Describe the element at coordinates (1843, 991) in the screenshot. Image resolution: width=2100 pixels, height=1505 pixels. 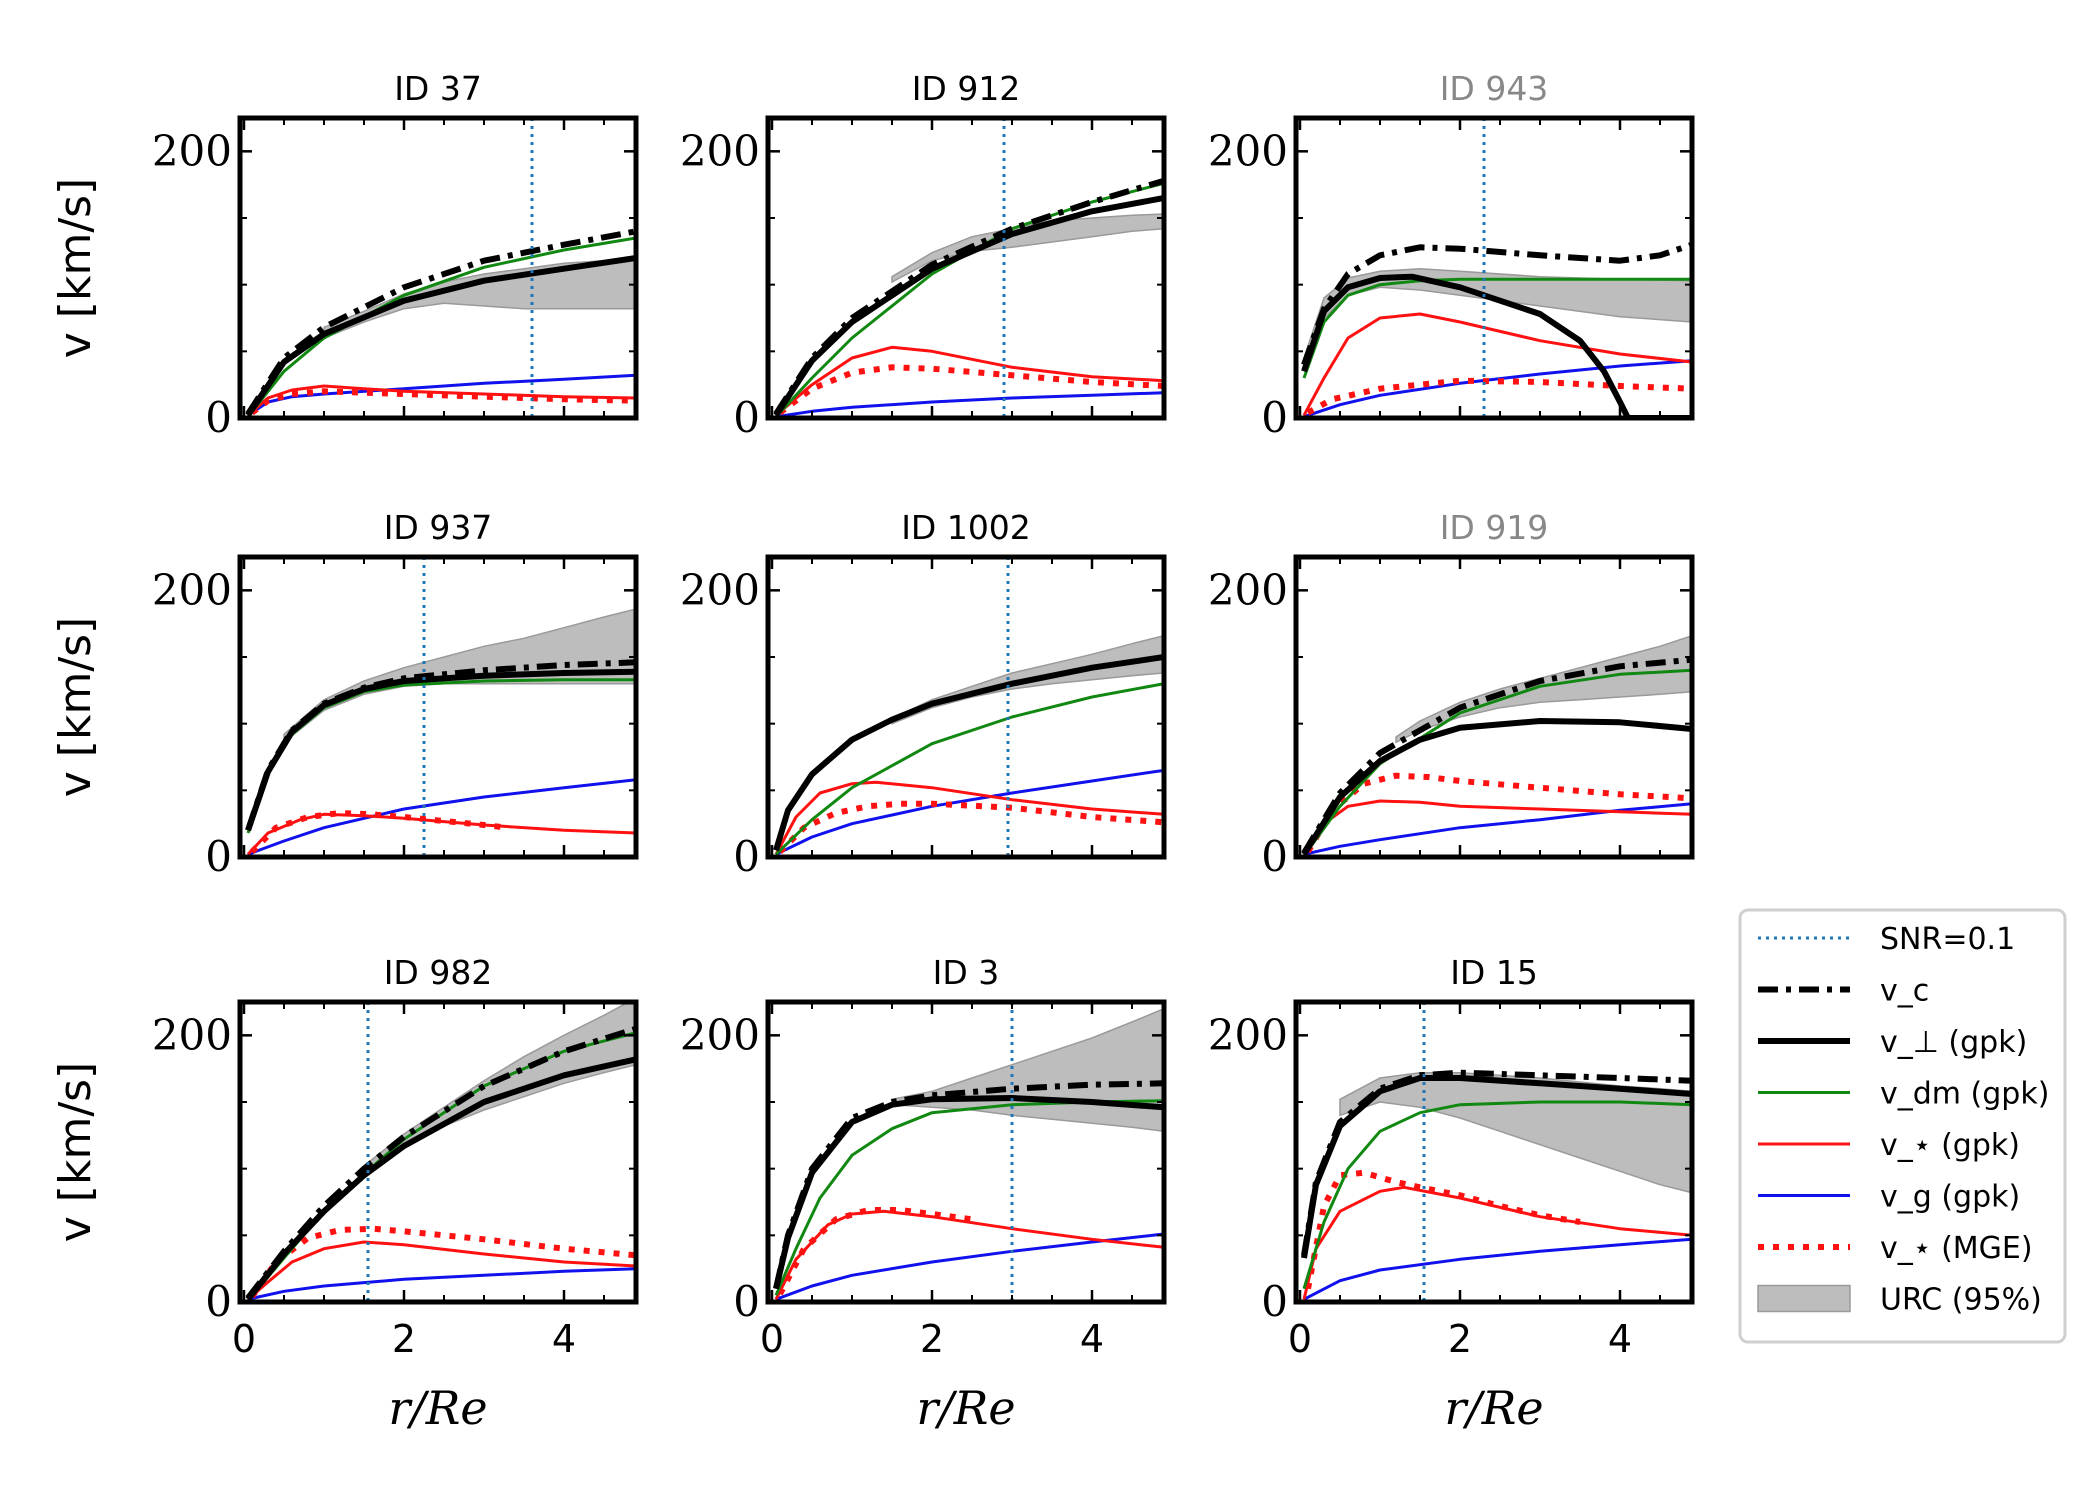
I see `legend-item-vc: v_c` at that location.